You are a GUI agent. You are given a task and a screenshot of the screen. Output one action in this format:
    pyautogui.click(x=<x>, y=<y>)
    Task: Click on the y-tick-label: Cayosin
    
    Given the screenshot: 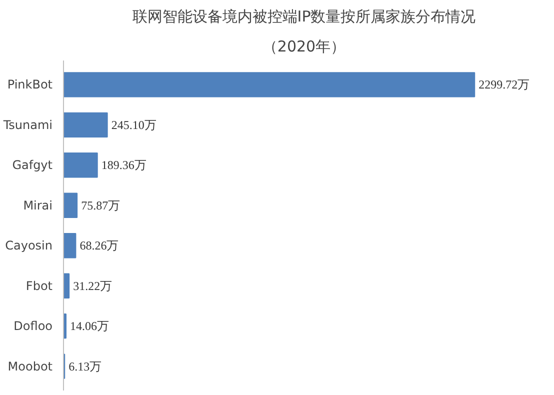 What is the action you would take?
    pyautogui.click(x=29, y=245)
    